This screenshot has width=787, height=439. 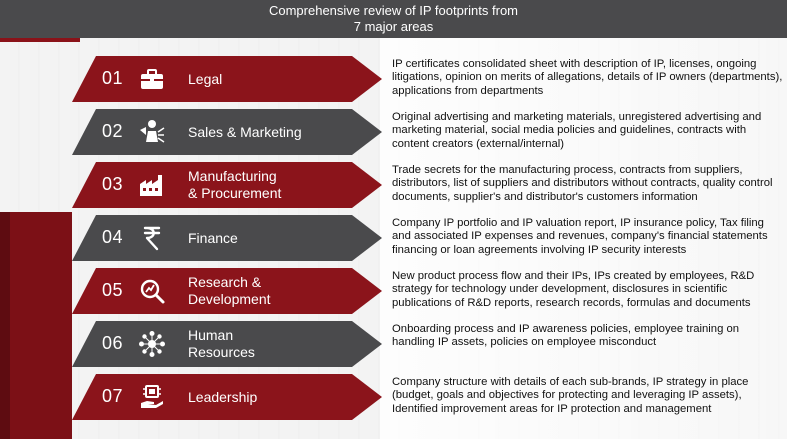 I want to click on area-label-line: Resources, so click(x=221, y=352).